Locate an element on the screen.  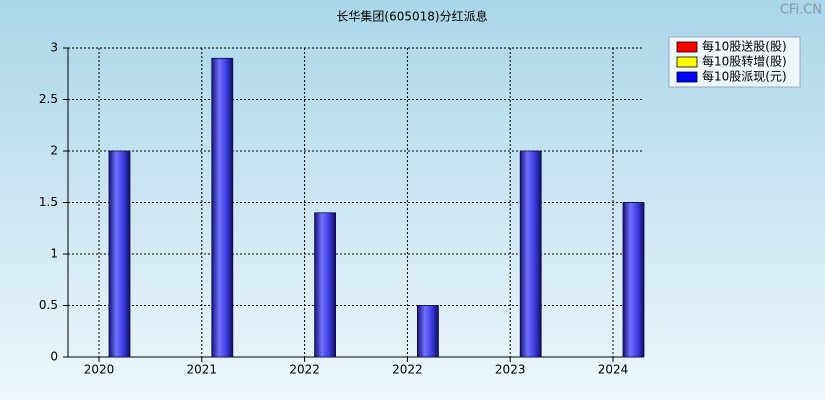
legend-label: 每10股送股(股) is located at coordinates (744, 46).